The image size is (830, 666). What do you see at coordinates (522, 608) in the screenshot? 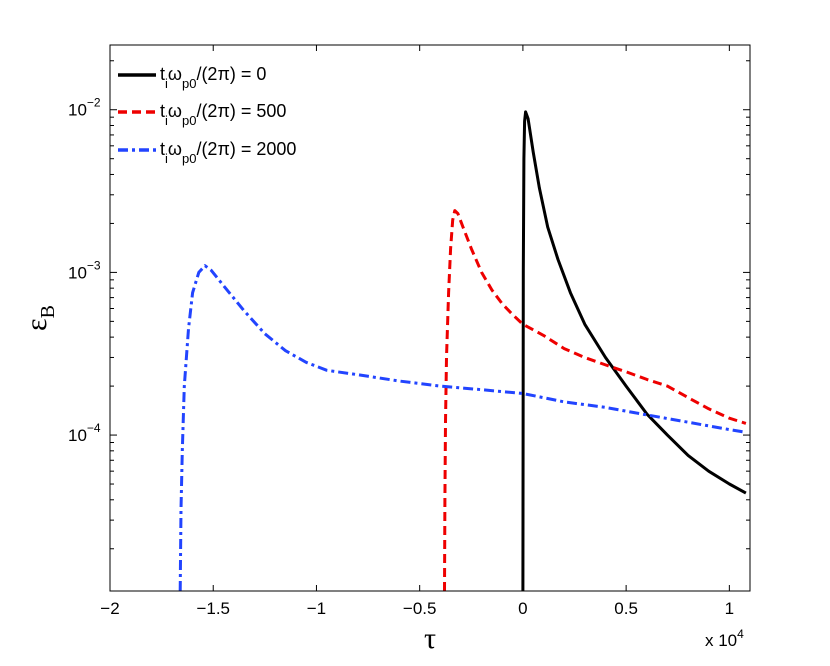
I see `x-tick-label: 0` at bounding box center [522, 608].